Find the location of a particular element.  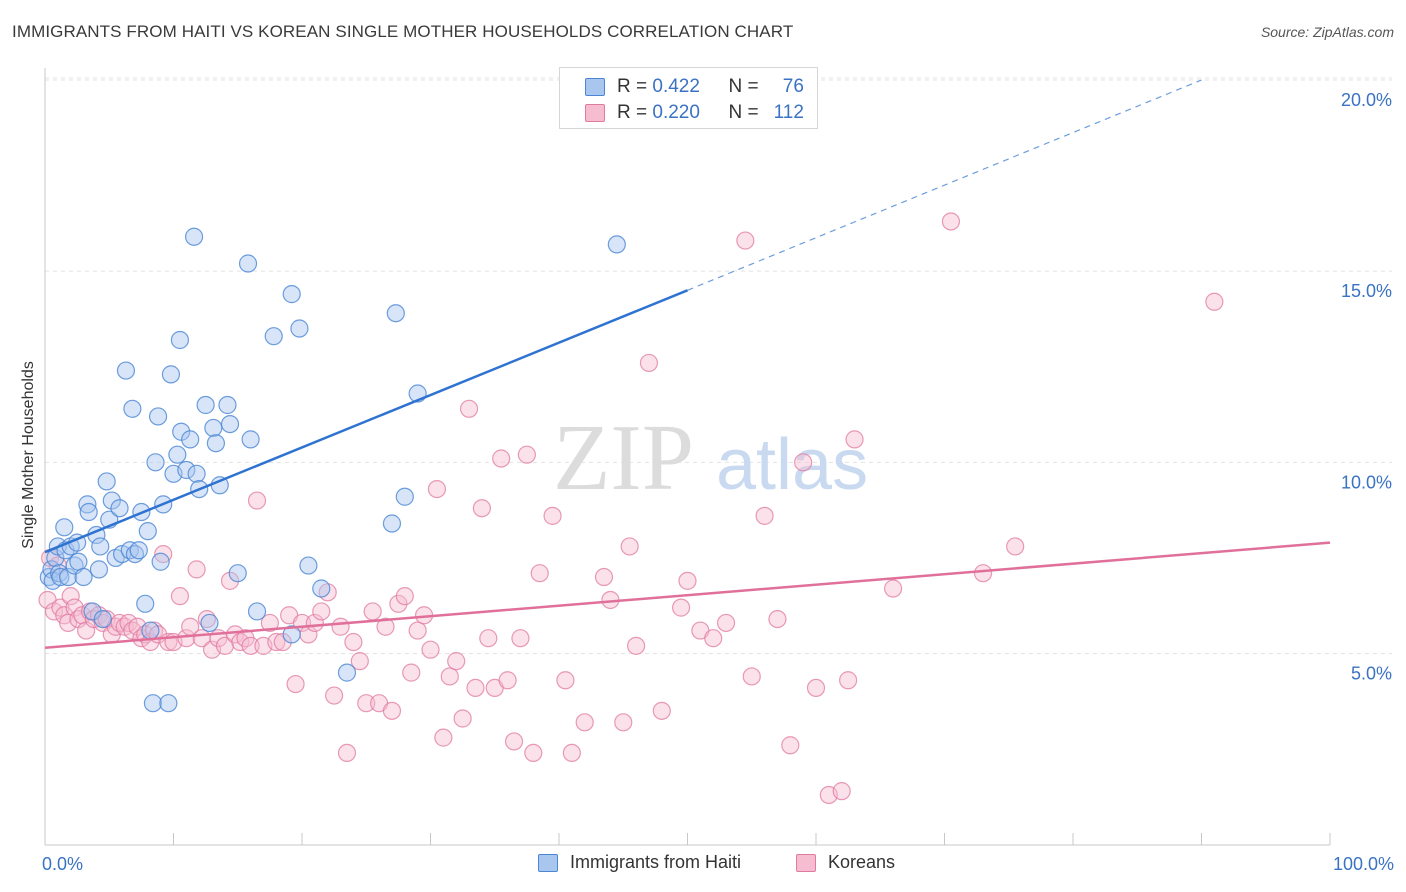

watermark-atlas: atlas is located at coordinates (792, 465).